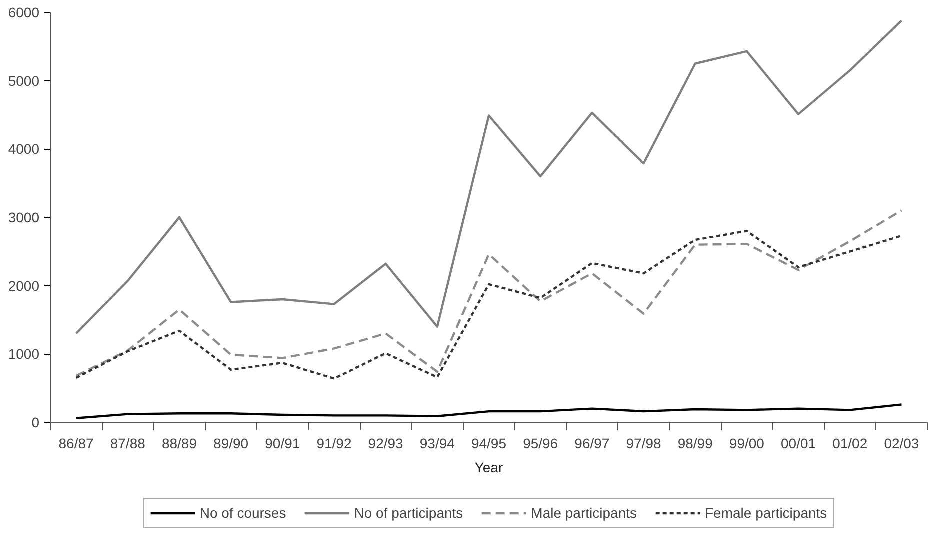 The image size is (935, 554). What do you see at coordinates (798, 444) in the screenshot?
I see `x-tick-label: 00/01` at bounding box center [798, 444].